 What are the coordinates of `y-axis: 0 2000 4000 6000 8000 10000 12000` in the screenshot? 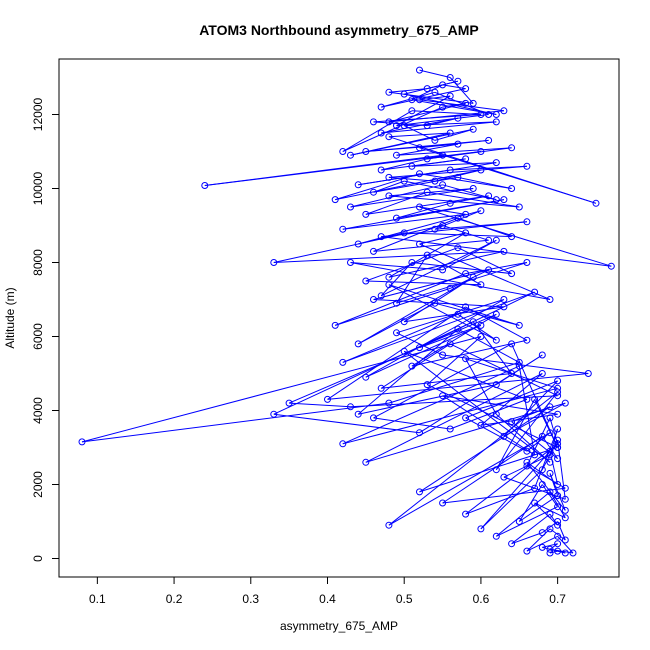 It's located at (45, 329).